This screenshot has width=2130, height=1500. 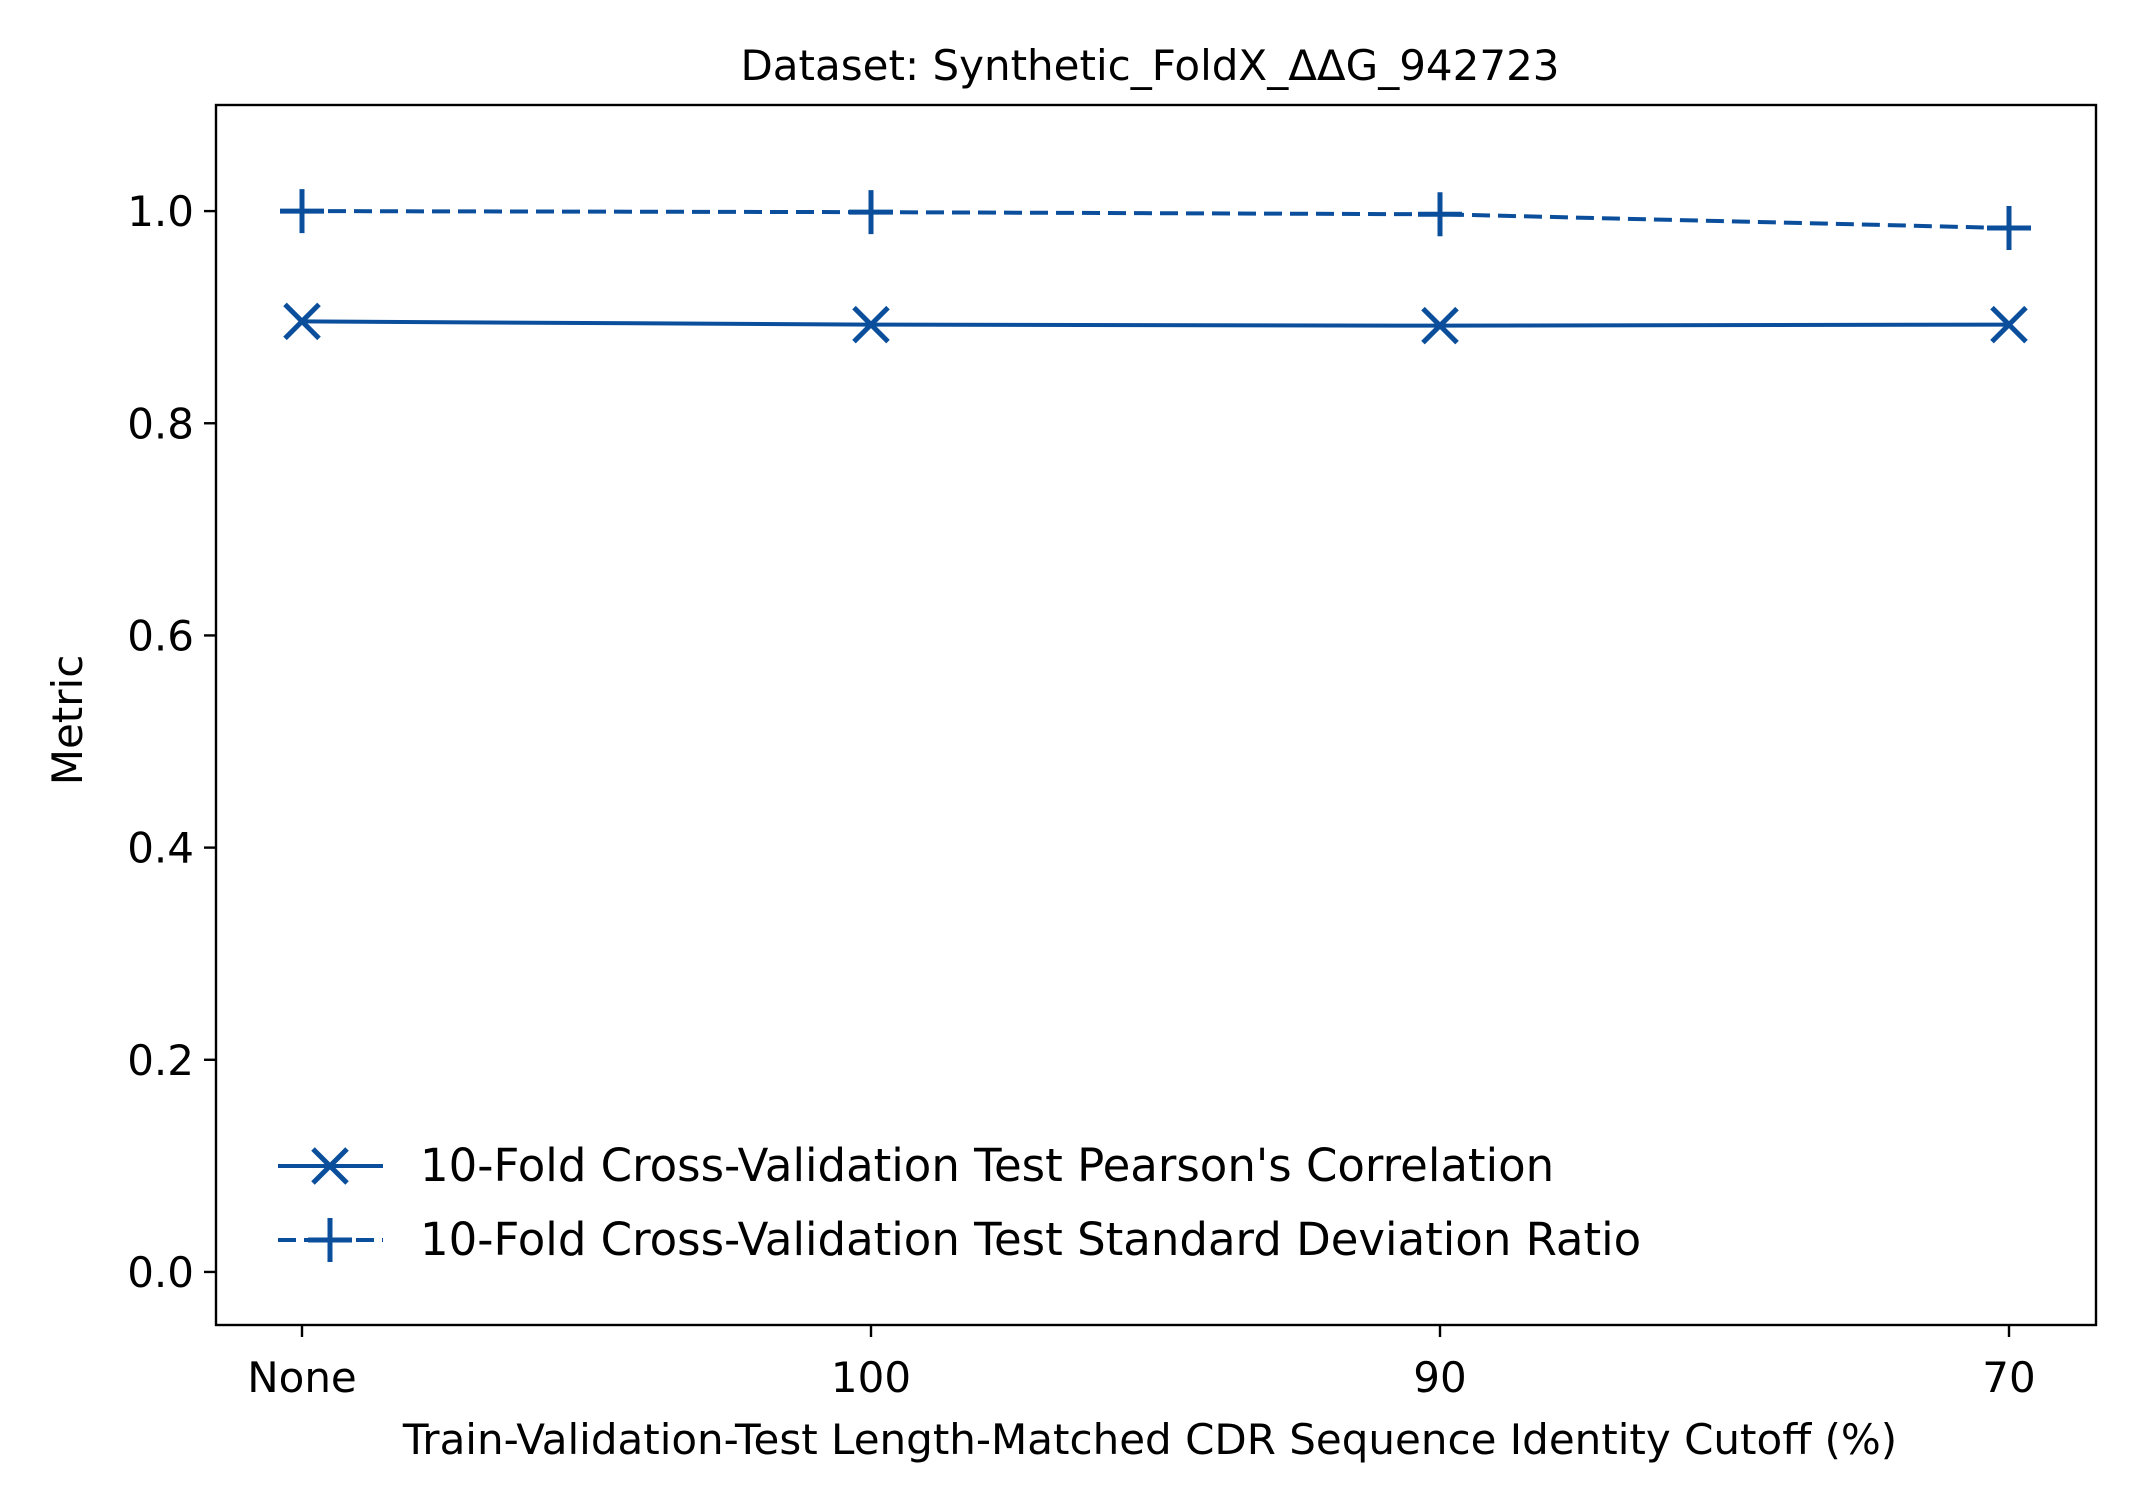 What do you see at coordinates (1155, 267) in the screenshot?
I see `data-series` at bounding box center [1155, 267].